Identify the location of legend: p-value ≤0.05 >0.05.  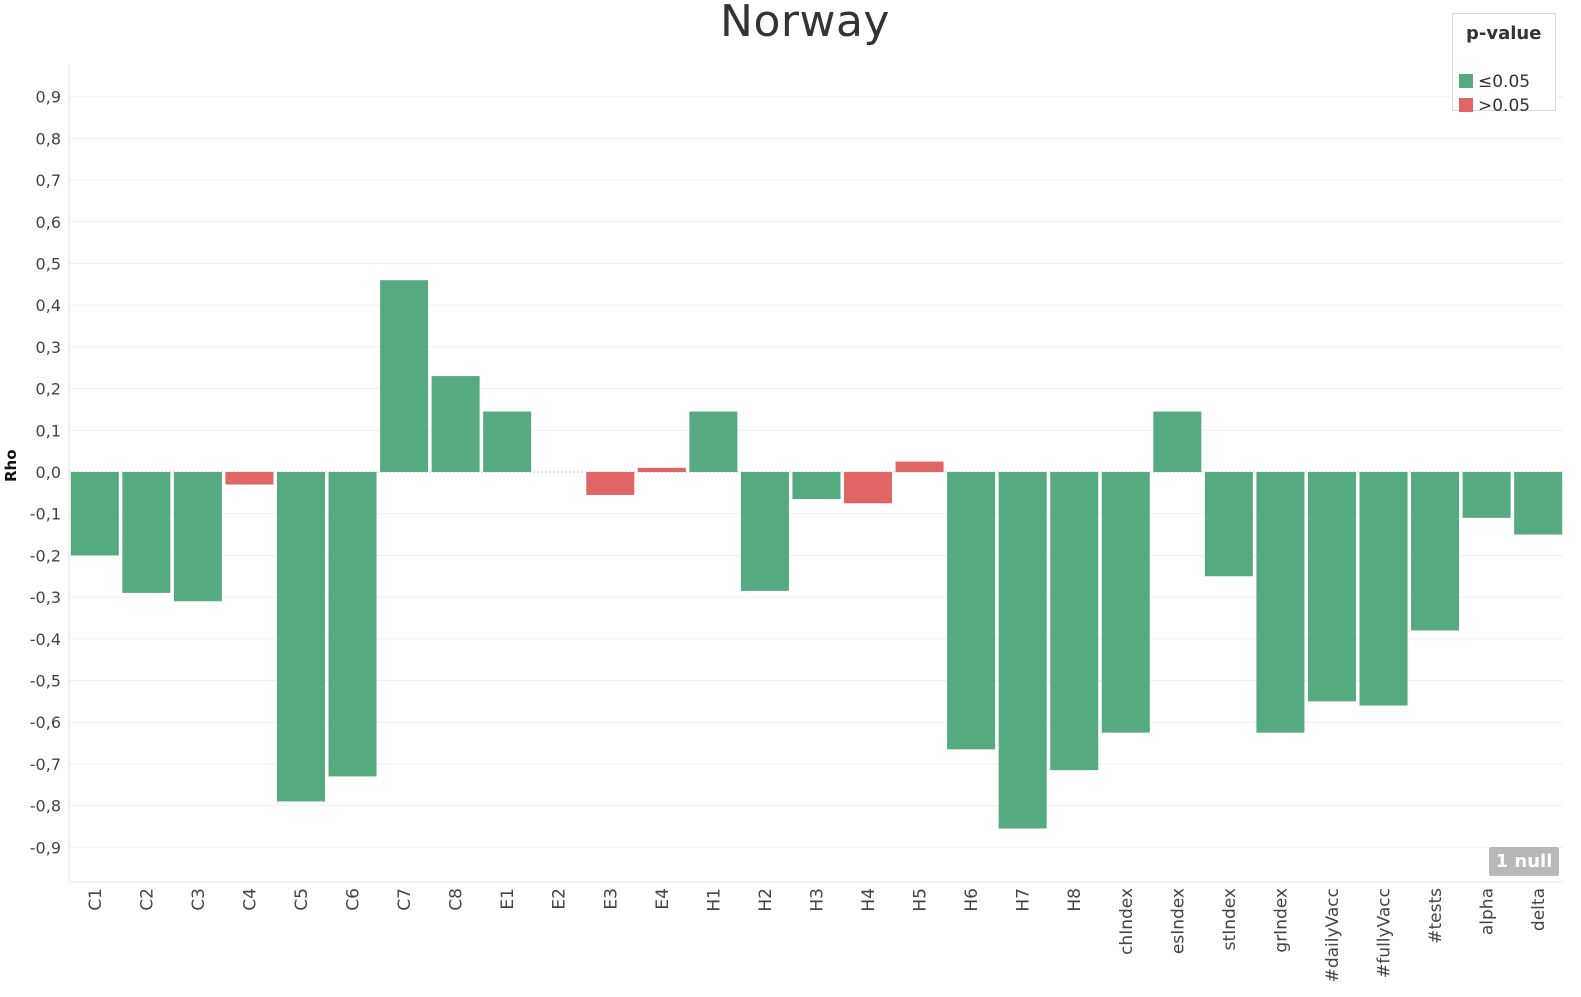
(1504, 64).